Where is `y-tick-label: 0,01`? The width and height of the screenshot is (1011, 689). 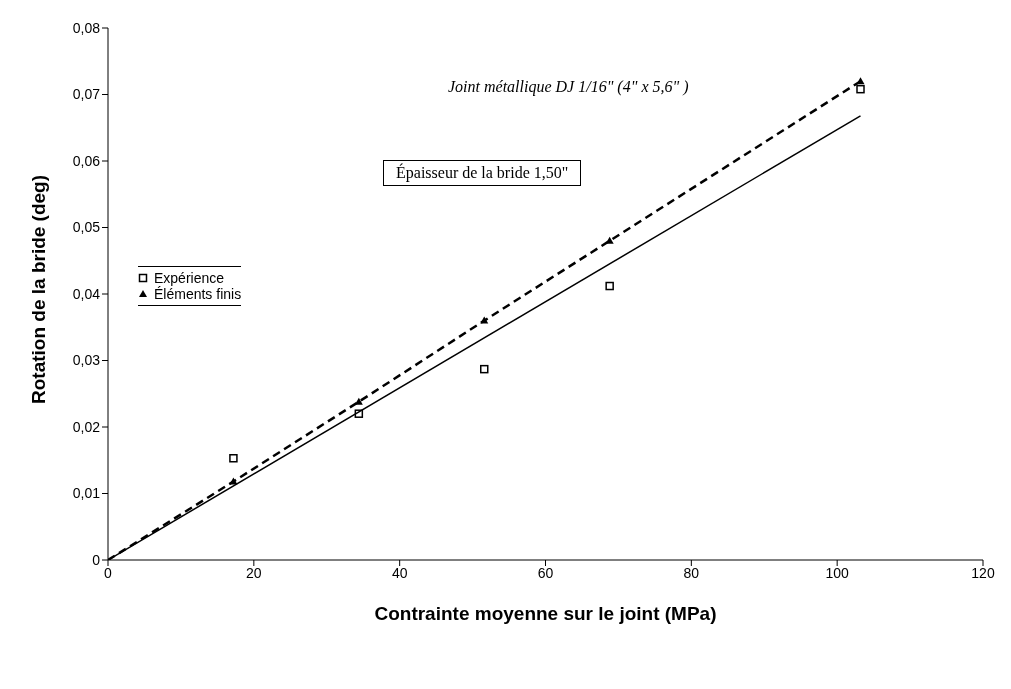
y-tick-label: 0,01 is located at coordinates (86, 493).